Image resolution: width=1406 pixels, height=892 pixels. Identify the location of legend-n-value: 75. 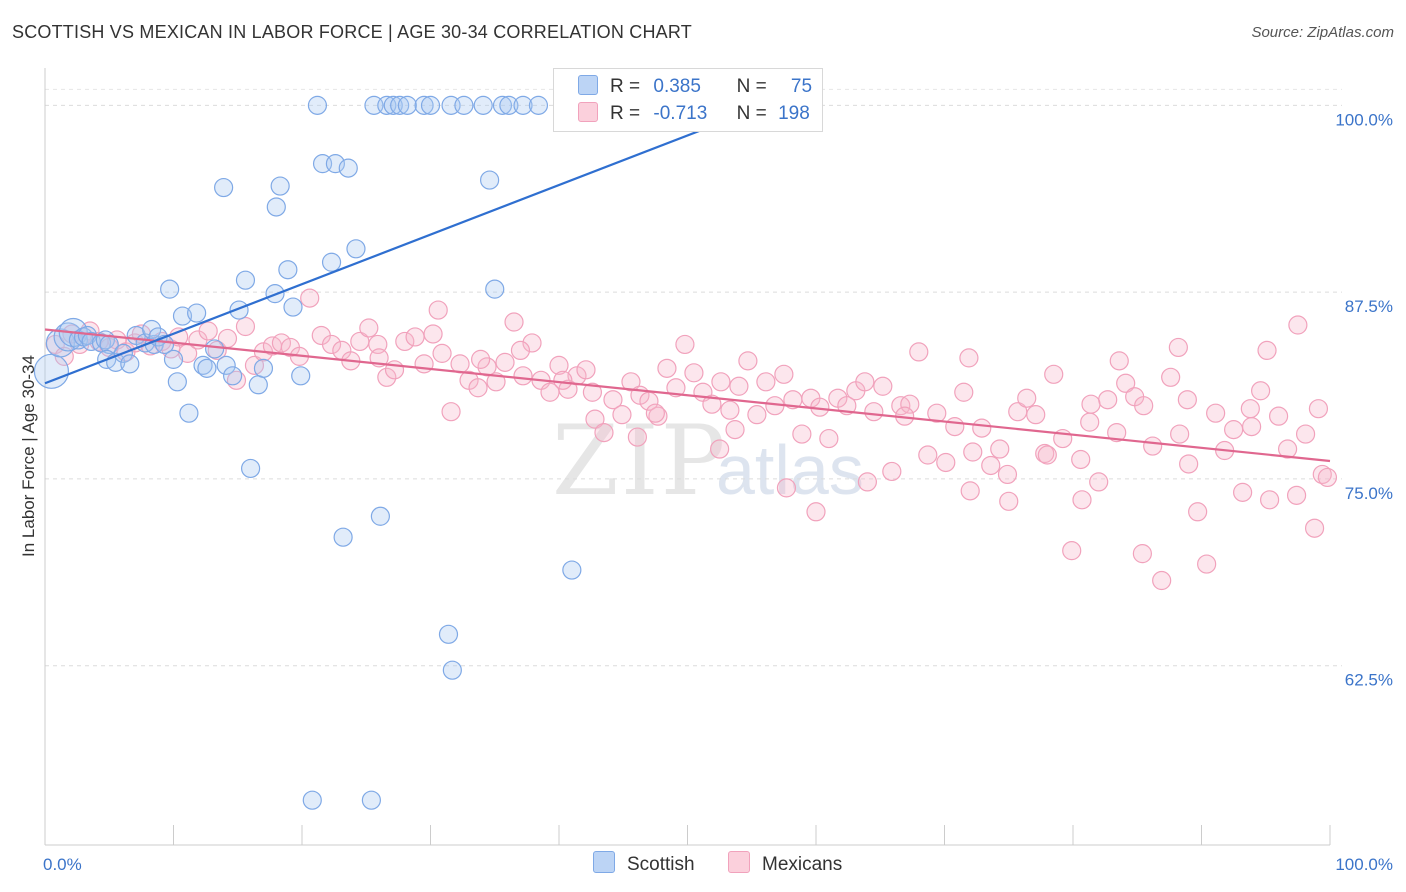
(801, 86).